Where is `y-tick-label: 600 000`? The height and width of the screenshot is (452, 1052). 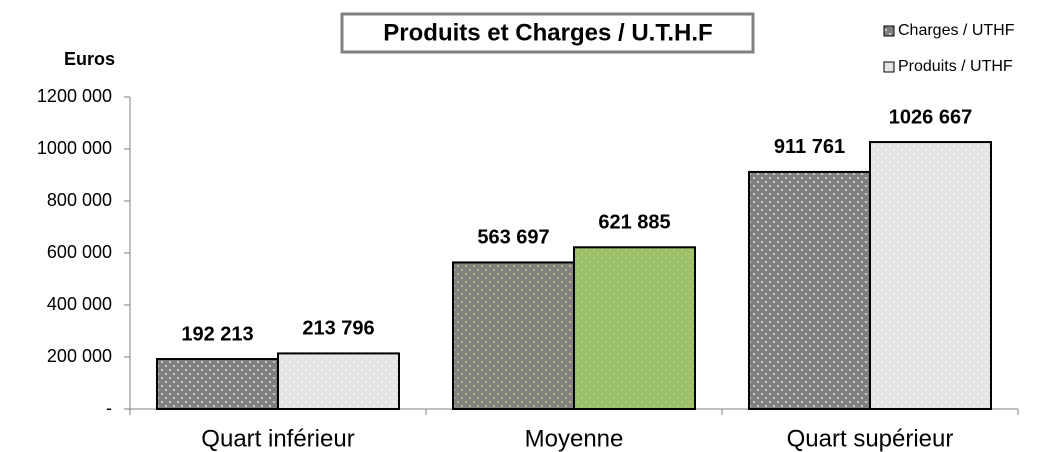
y-tick-label: 600 000 is located at coordinates (79, 252).